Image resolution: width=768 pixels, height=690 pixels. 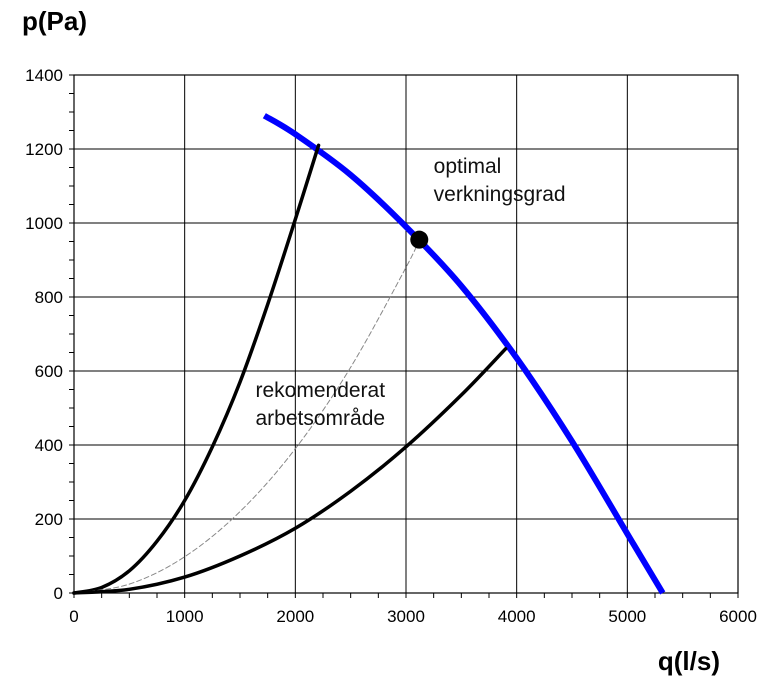 I want to click on y-tick-label: 1200, so click(x=44, y=149).